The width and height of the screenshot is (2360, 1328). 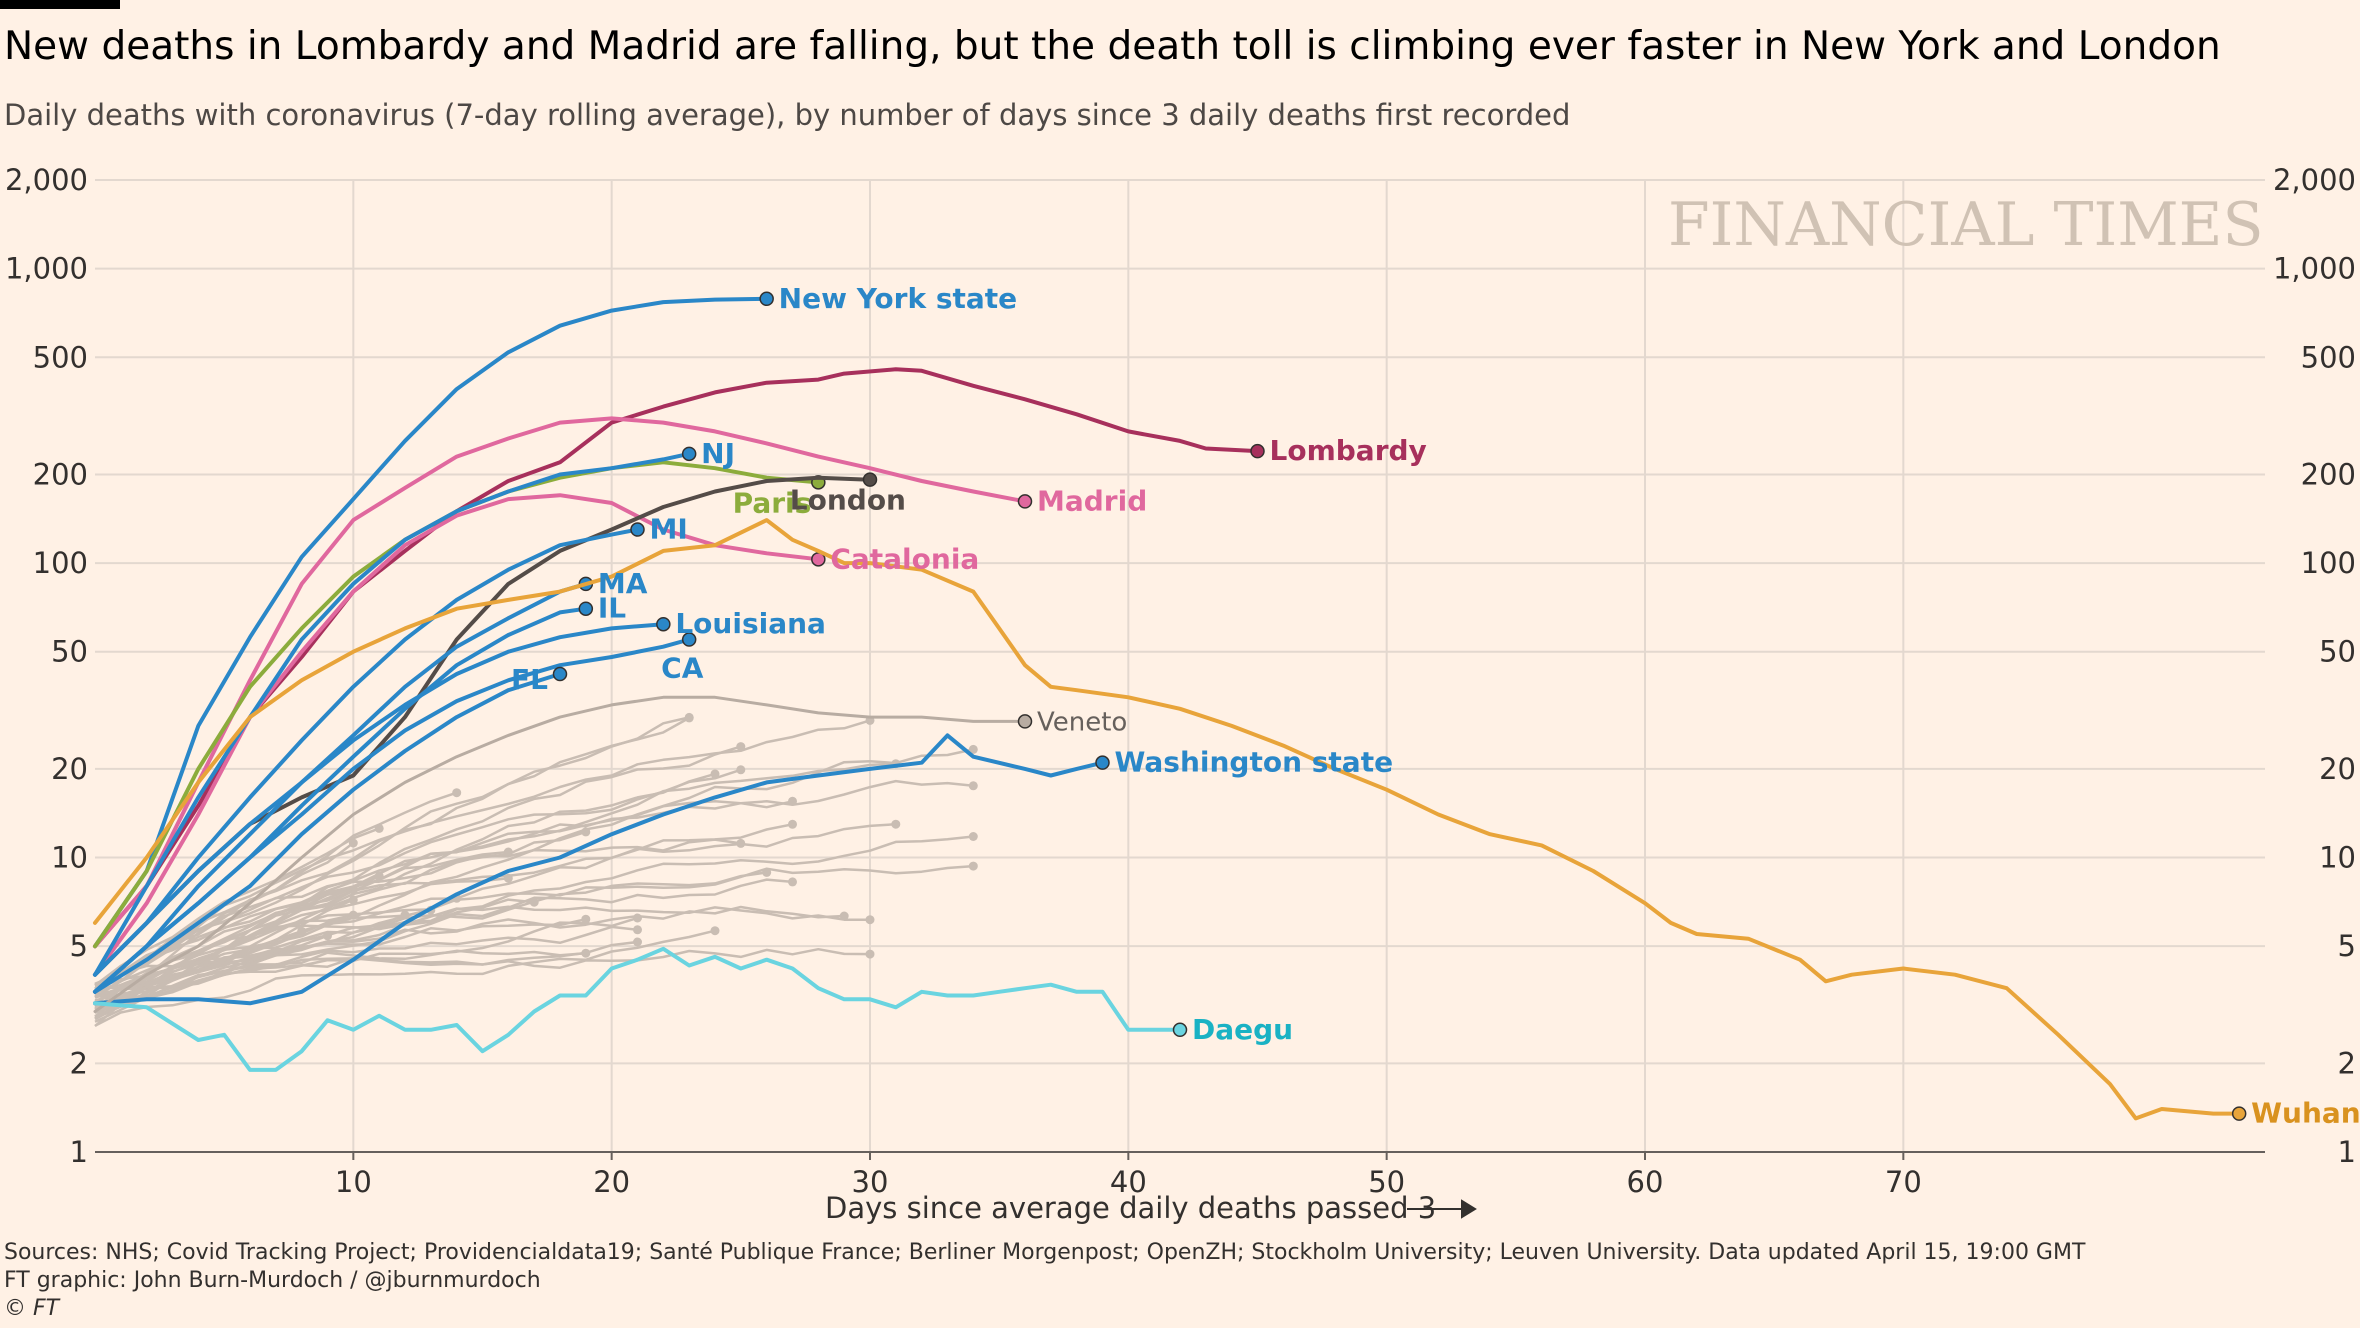 What do you see at coordinates (2337, 858) in the screenshot?
I see `y-tick-label-right: 10` at bounding box center [2337, 858].